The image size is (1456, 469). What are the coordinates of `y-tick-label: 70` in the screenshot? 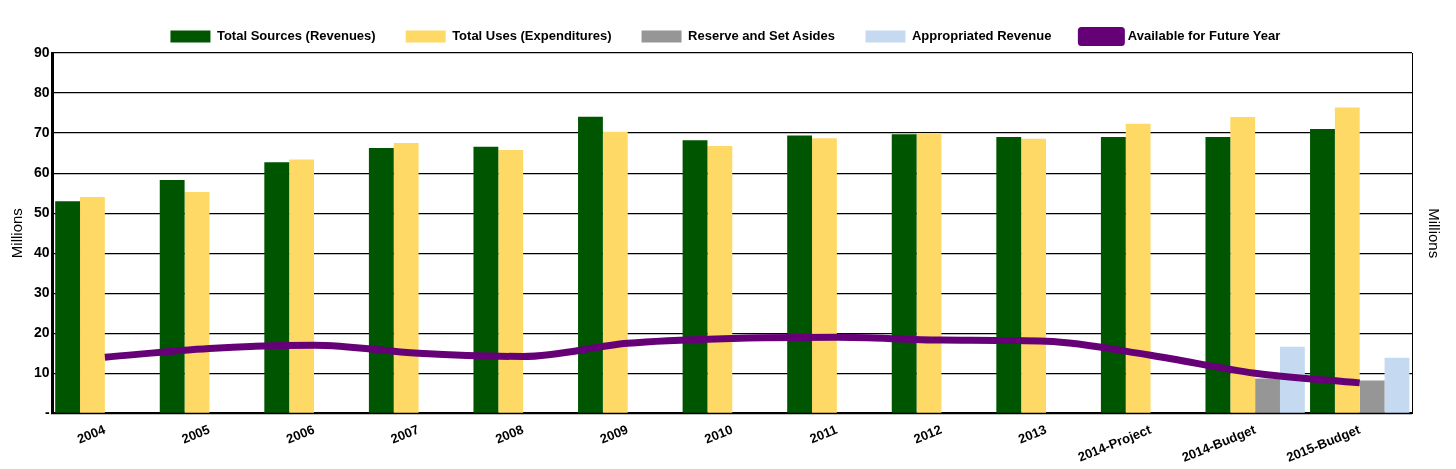 It's located at (41, 131).